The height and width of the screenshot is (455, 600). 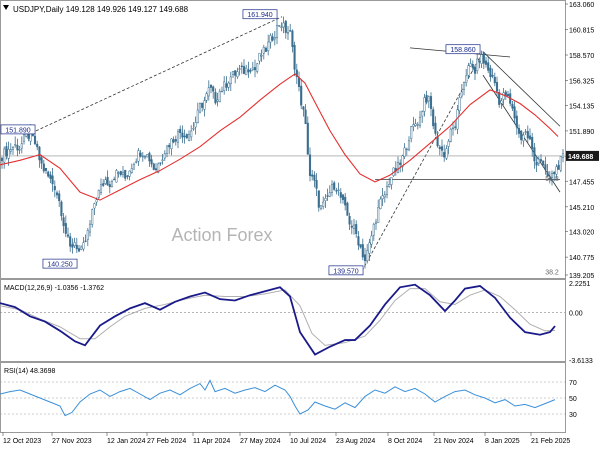 I want to click on x-tick-label: 12 Oct 2023, so click(x=22, y=441).